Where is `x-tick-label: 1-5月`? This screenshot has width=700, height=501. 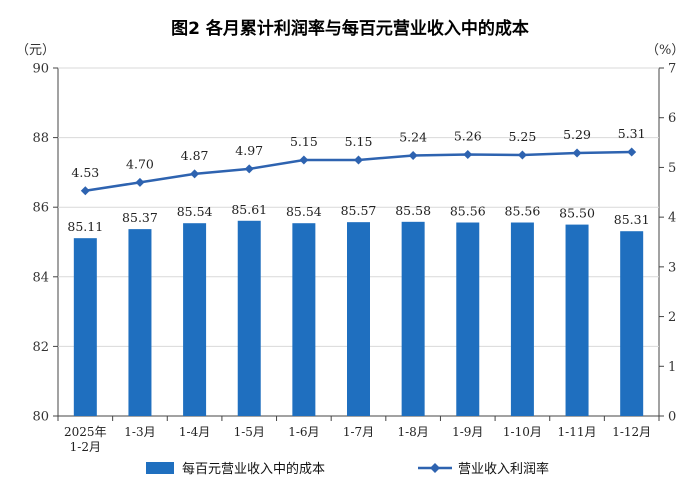 x-tick-label: 1-5月 is located at coordinates (249, 432).